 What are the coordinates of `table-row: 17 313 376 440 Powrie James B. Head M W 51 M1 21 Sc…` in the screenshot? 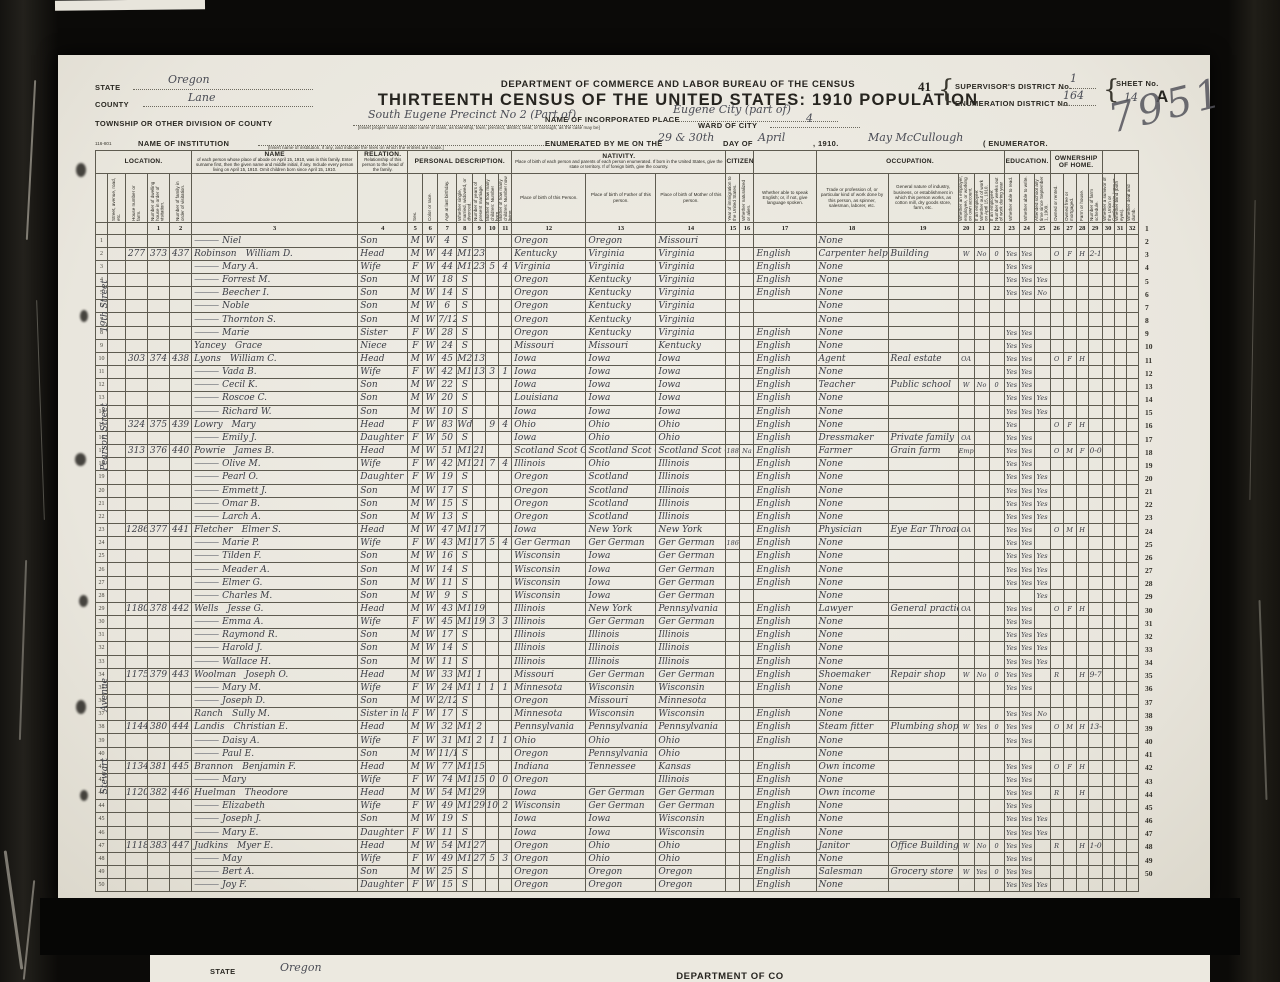 It's located at (617, 451).